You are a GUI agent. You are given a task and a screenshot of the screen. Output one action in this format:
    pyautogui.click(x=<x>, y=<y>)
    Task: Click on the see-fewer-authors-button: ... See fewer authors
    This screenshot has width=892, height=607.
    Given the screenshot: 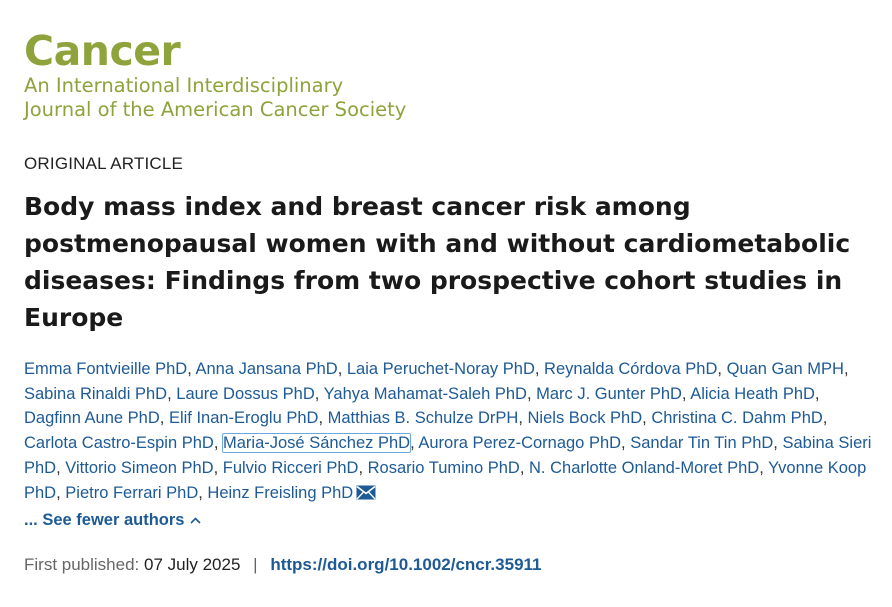 What is the action you would take?
    pyautogui.click(x=113, y=519)
    